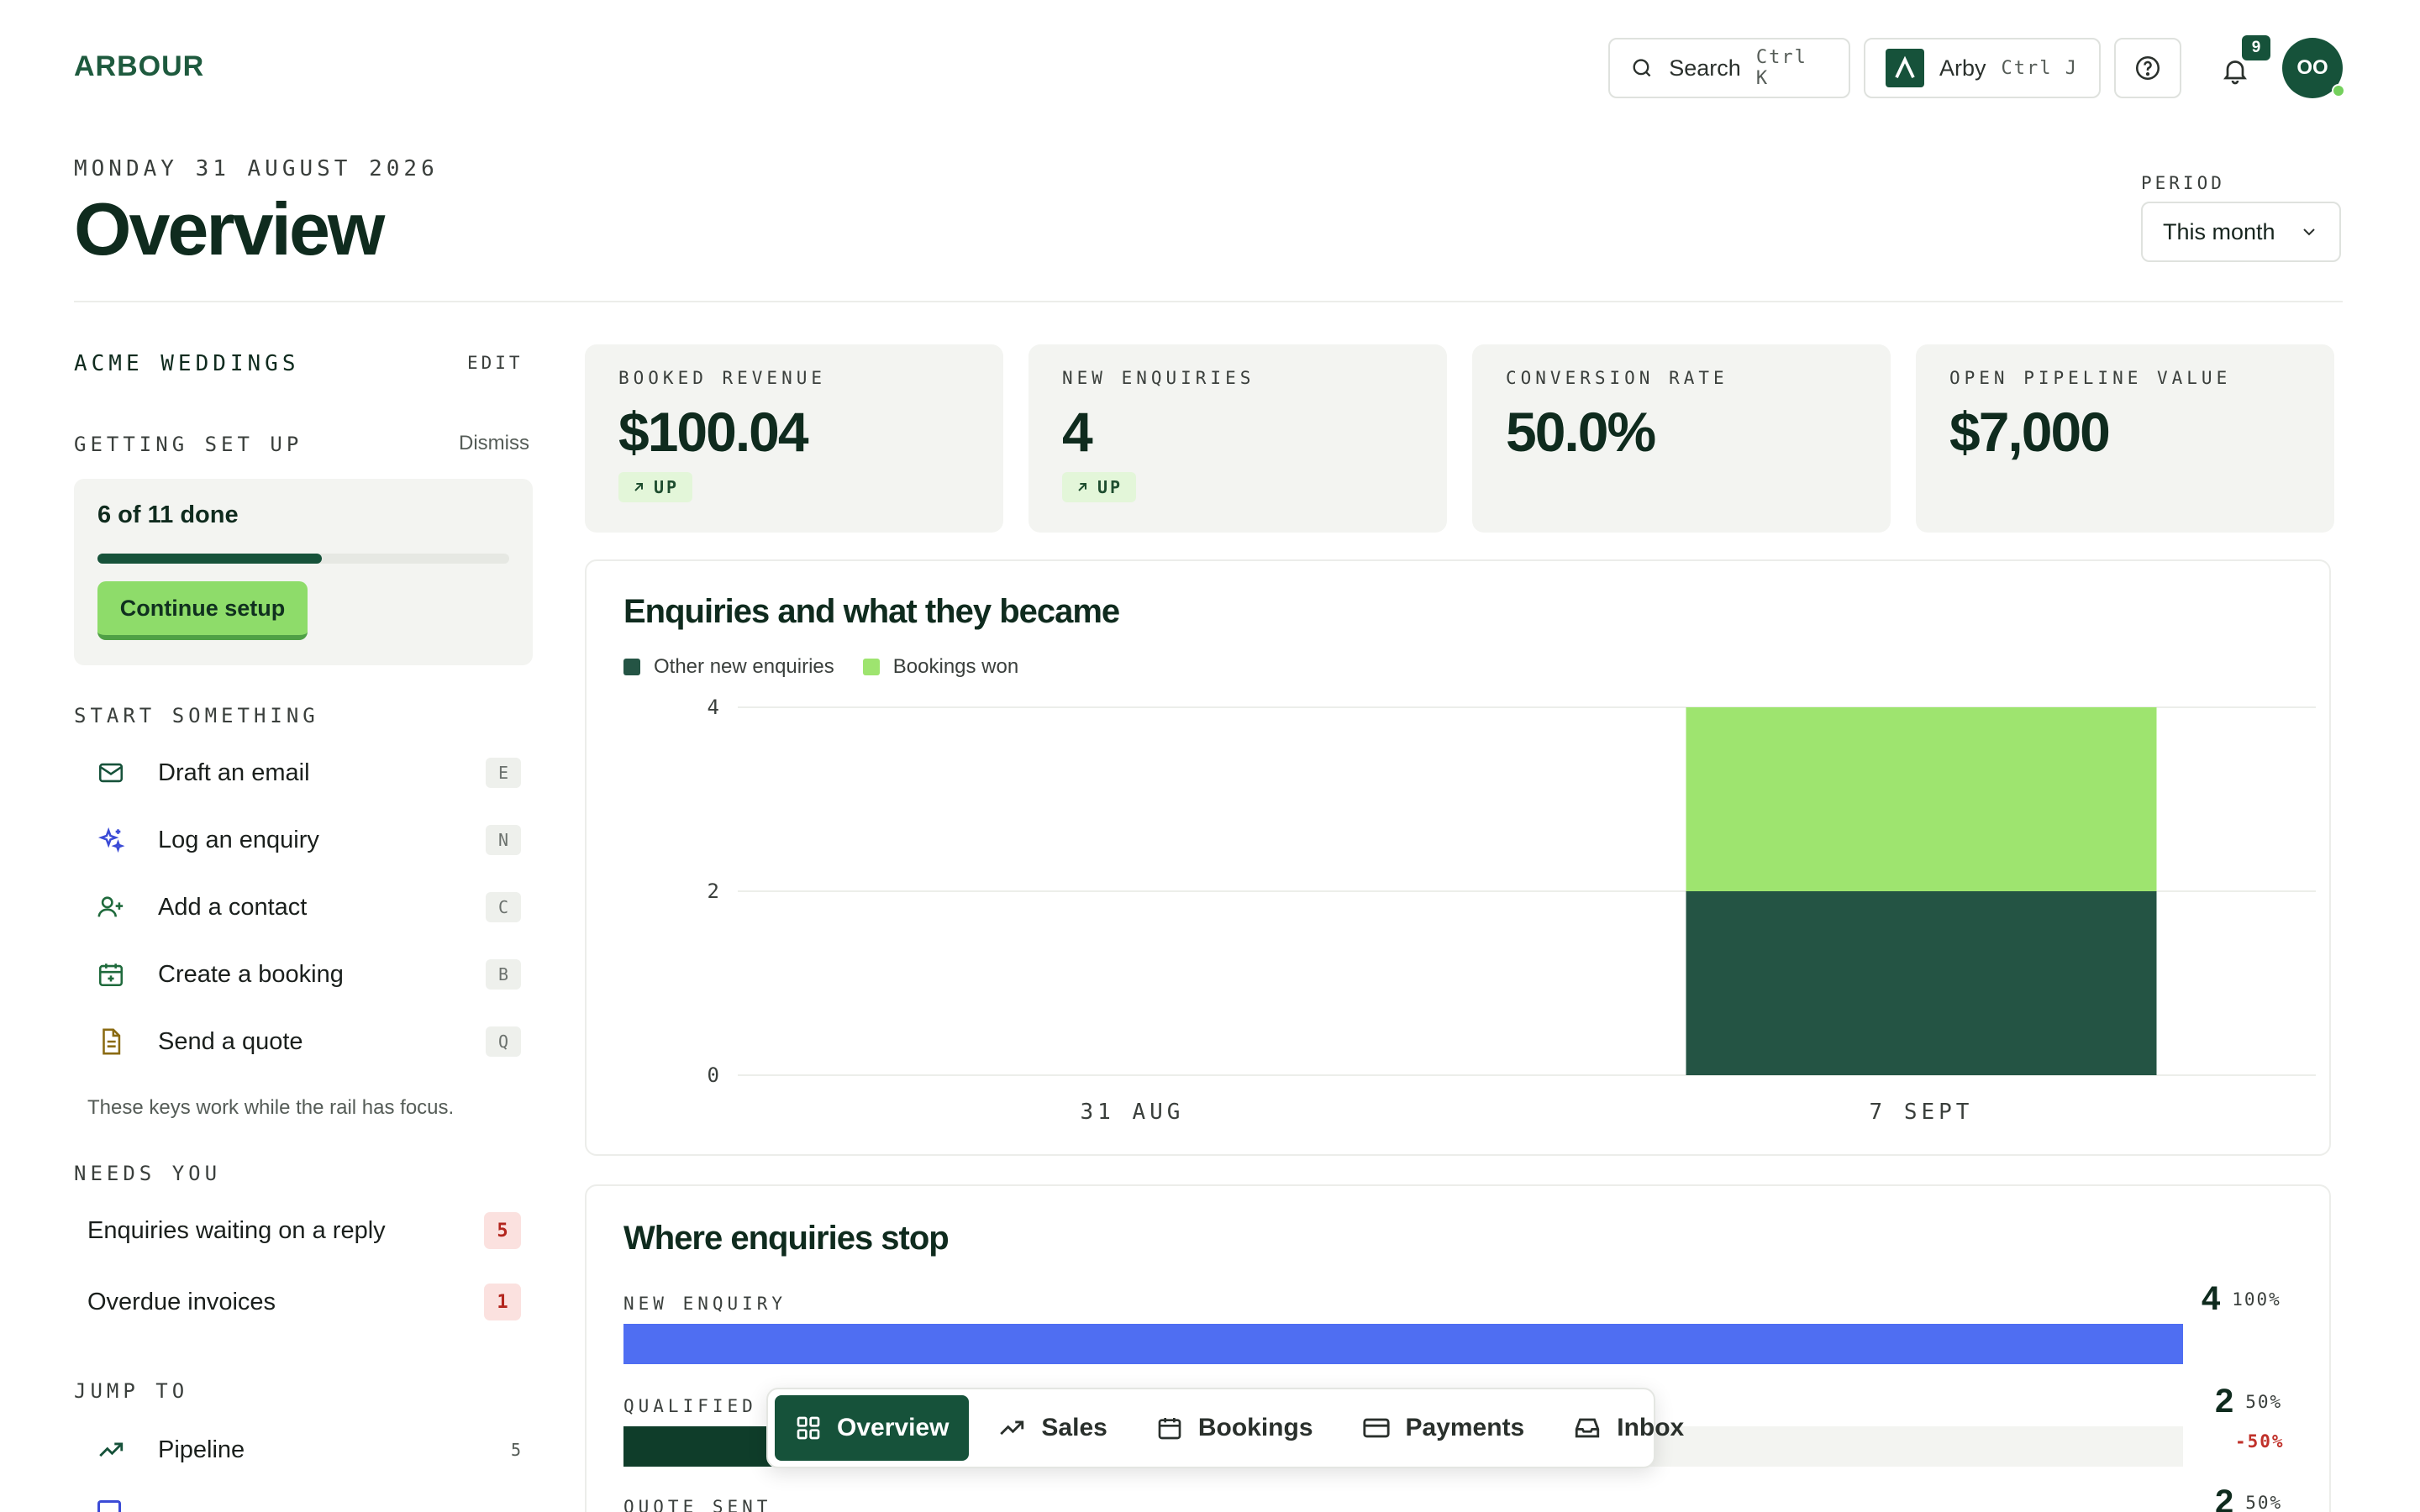 This screenshot has height=1512, width=2420. I want to click on y-tick-label: 0, so click(713, 1075).